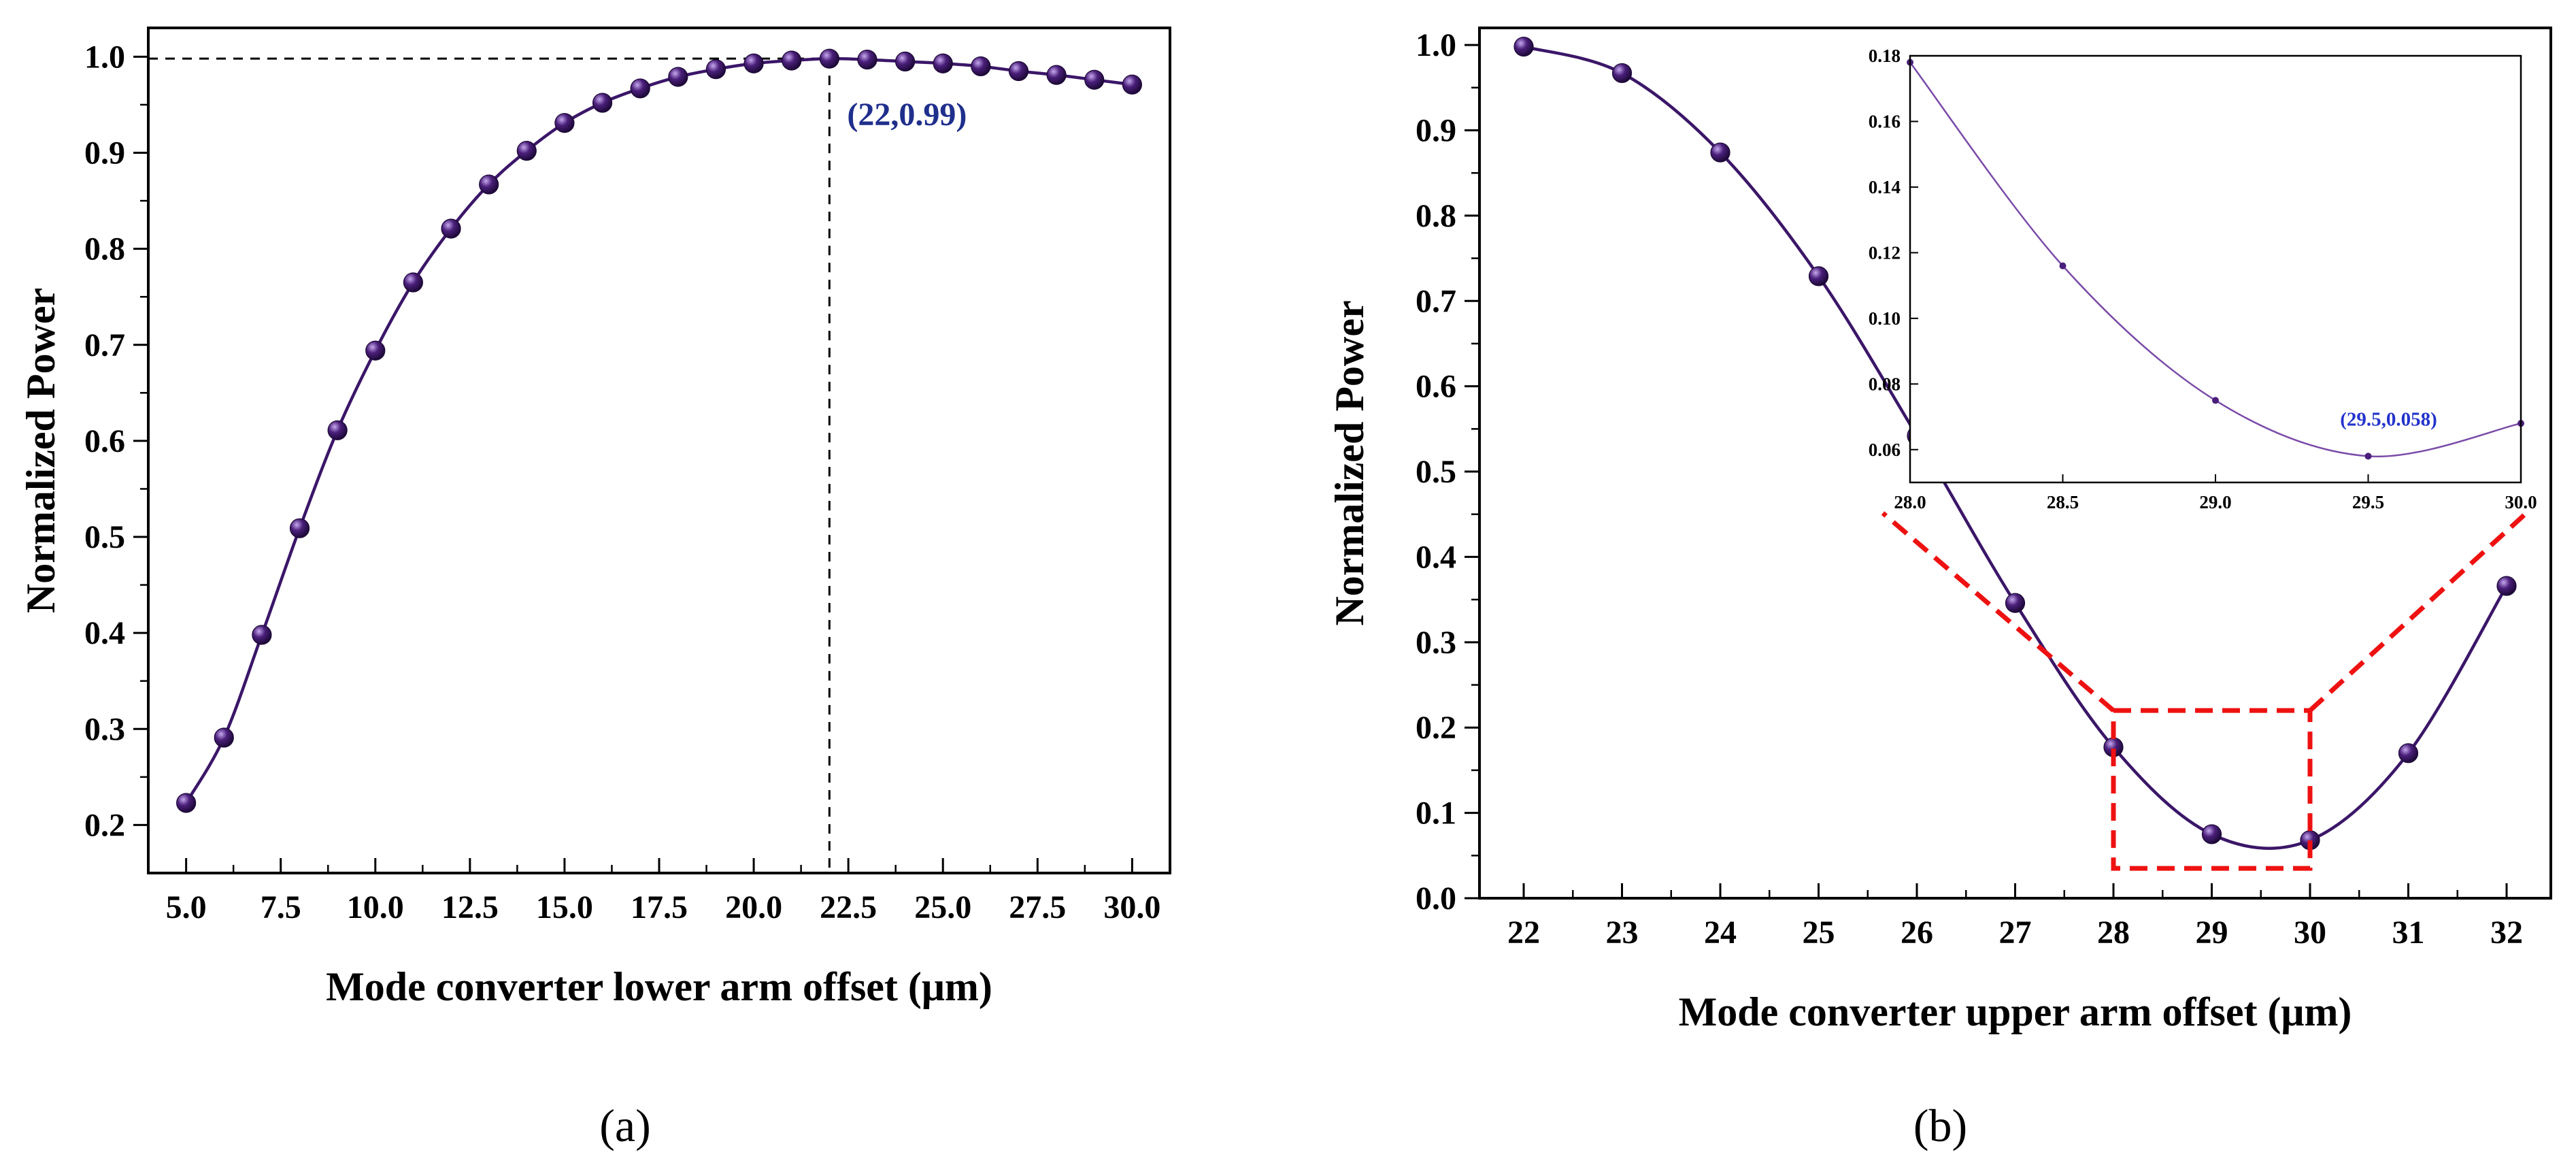  What do you see at coordinates (2215, 259) in the screenshot?
I see `inset-series-line` at bounding box center [2215, 259].